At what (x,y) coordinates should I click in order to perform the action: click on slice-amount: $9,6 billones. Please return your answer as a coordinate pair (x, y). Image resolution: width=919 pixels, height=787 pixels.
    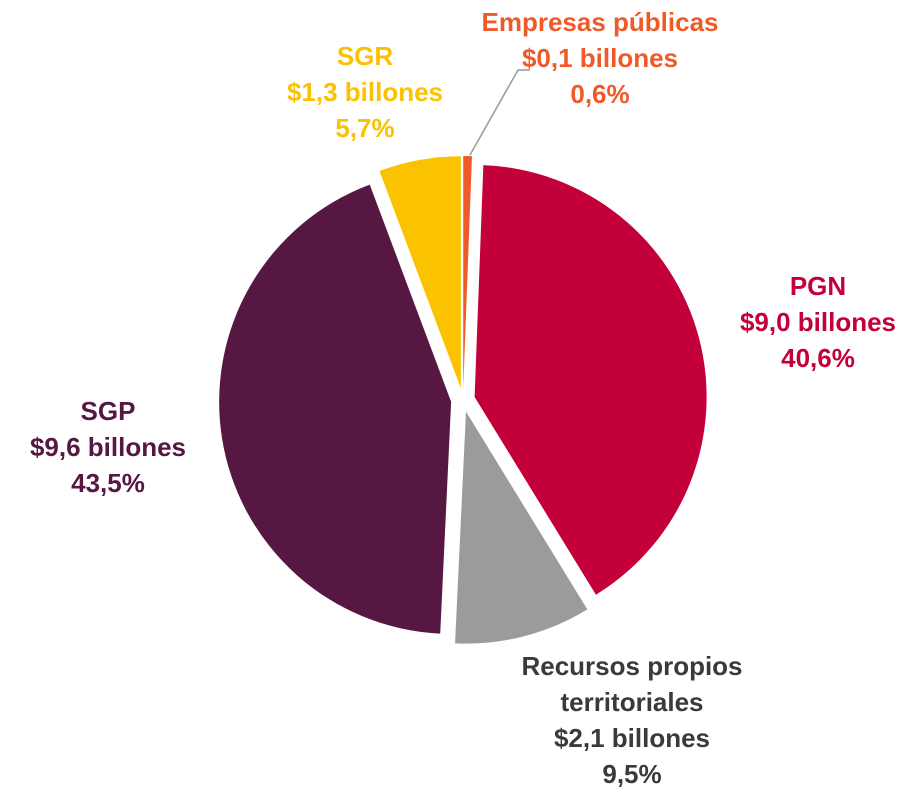
    Looking at the image, I should click on (108, 447).